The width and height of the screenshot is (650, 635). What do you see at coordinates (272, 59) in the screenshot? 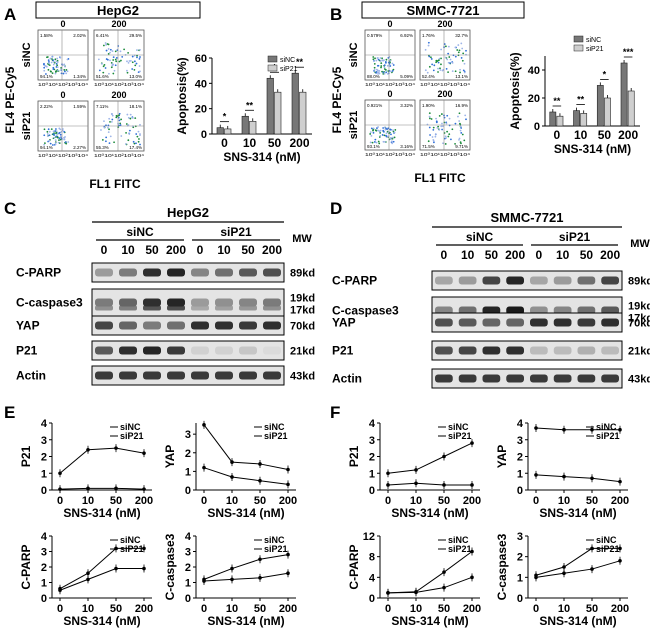
I see `legend-swatch` at bounding box center [272, 59].